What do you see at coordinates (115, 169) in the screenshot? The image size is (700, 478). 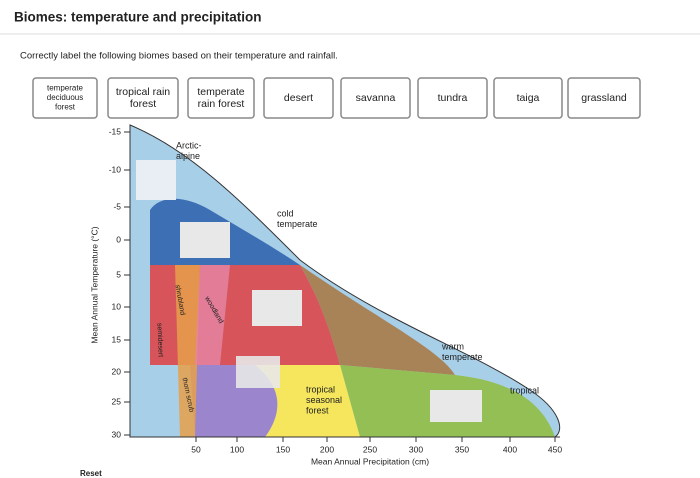 I see `y-tick-label: -10` at bounding box center [115, 169].